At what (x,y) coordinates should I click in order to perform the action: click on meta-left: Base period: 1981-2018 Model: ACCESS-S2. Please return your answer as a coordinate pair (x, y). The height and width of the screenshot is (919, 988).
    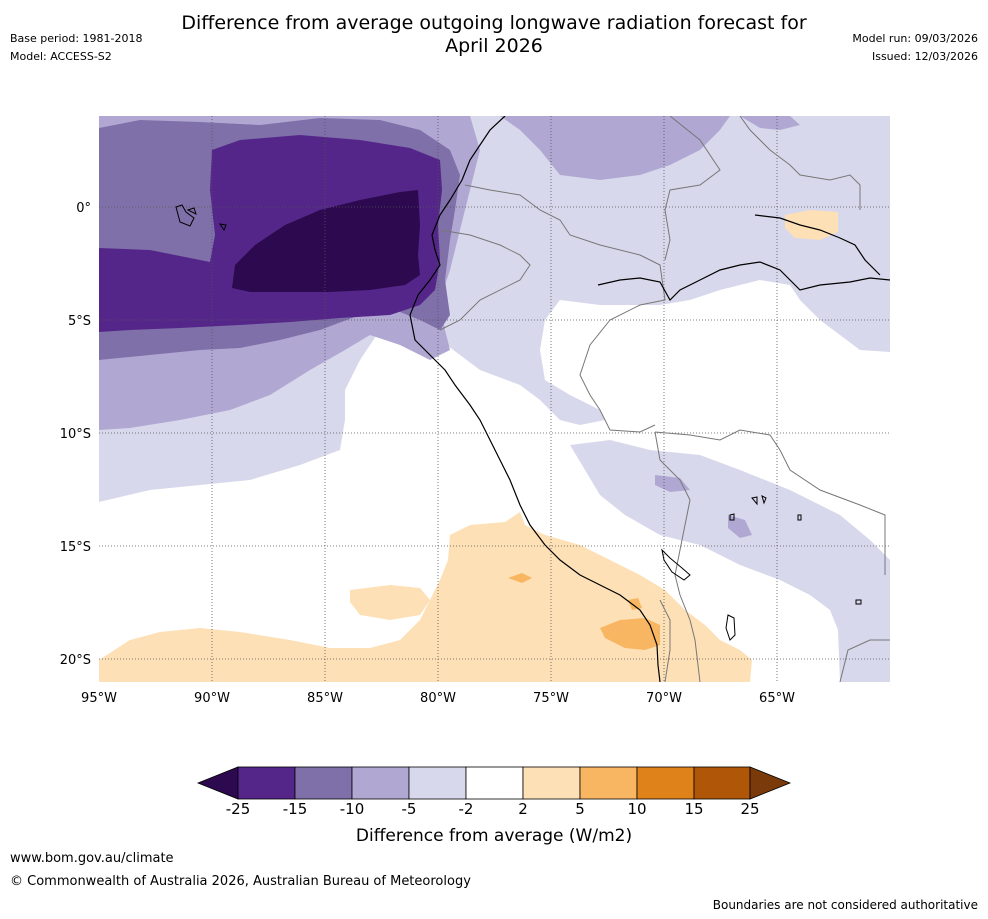
    Looking at the image, I should click on (76, 48).